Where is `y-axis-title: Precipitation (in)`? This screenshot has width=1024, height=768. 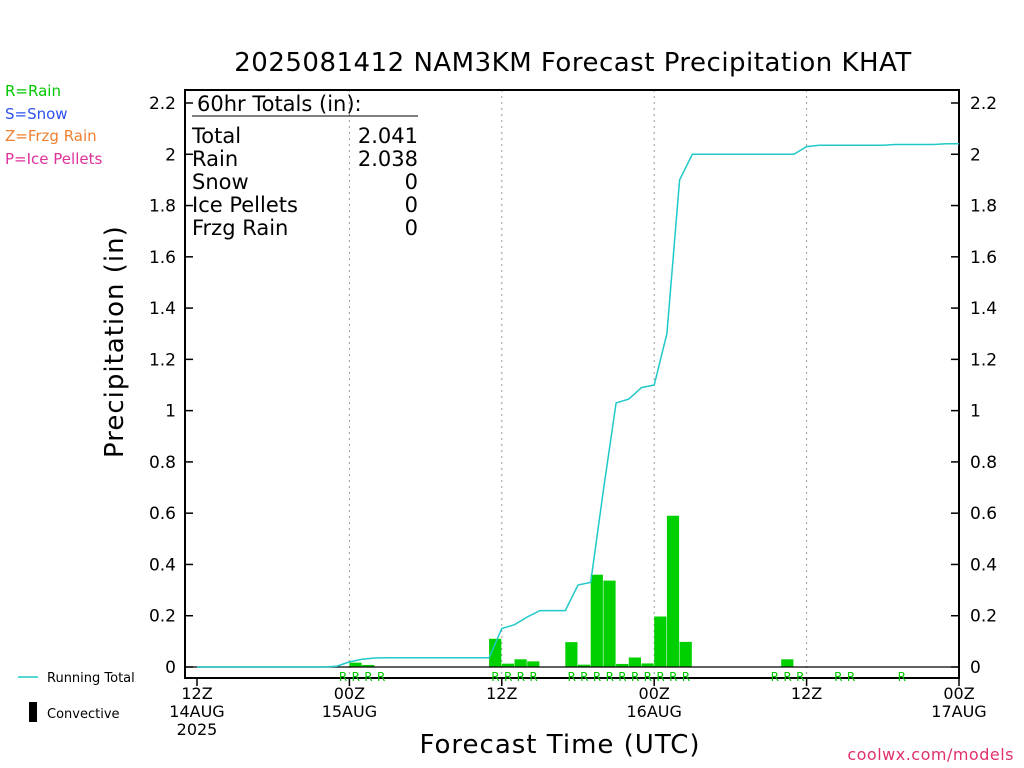 y-axis-title: Precipitation (in) is located at coordinates (115, 341).